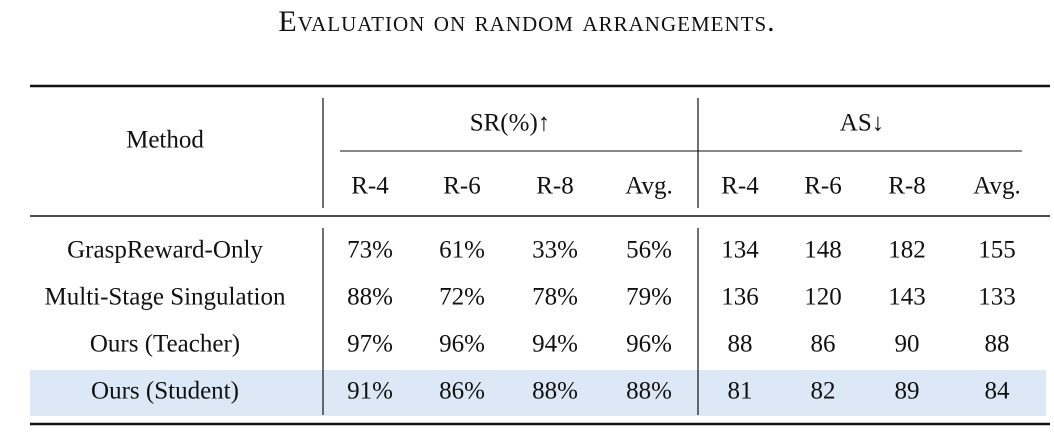 The height and width of the screenshot is (438, 1054). I want to click on row-label: GraspReward-Only, so click(165, 250).